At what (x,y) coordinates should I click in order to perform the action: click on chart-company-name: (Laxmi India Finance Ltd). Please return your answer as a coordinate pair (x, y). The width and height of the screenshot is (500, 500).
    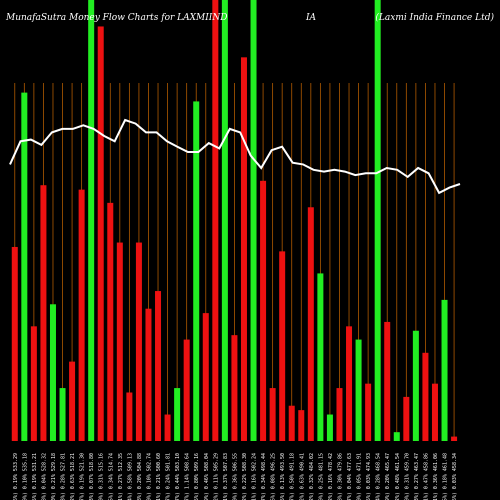
    Looking at the image, I should click on (434, 17).